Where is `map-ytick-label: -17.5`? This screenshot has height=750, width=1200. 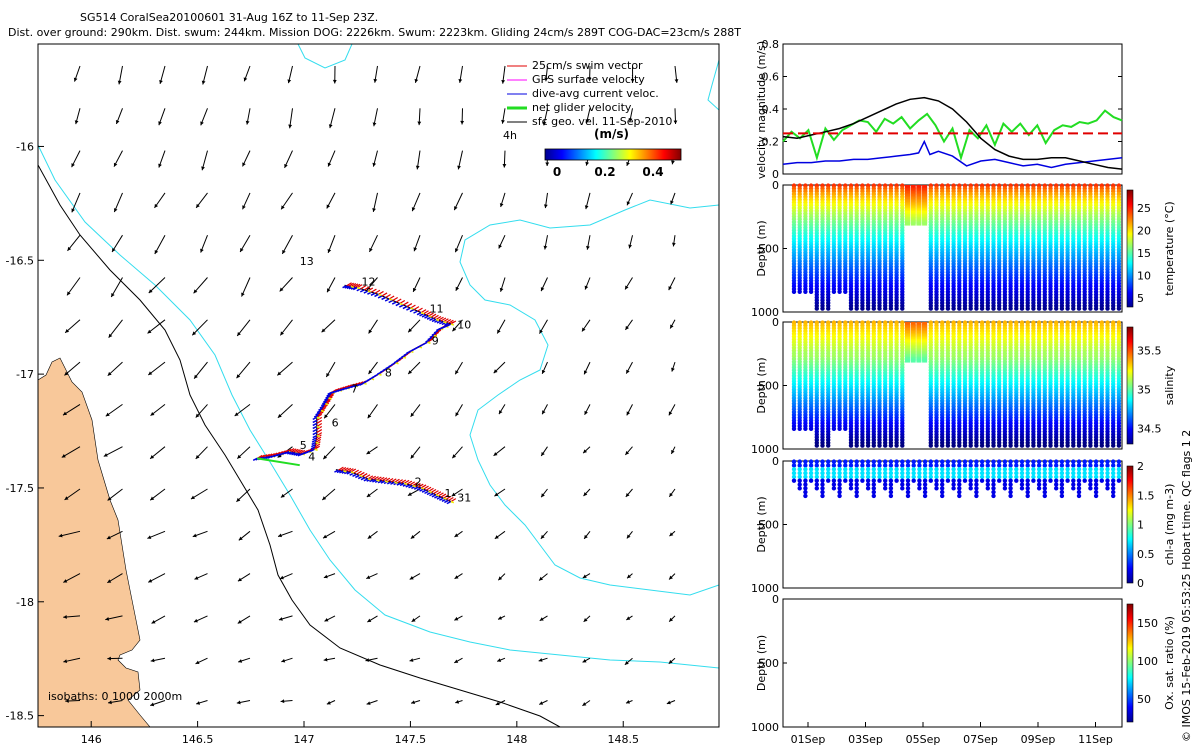
map-ytick-label: -17.5 is located at coordinates (20, 488).